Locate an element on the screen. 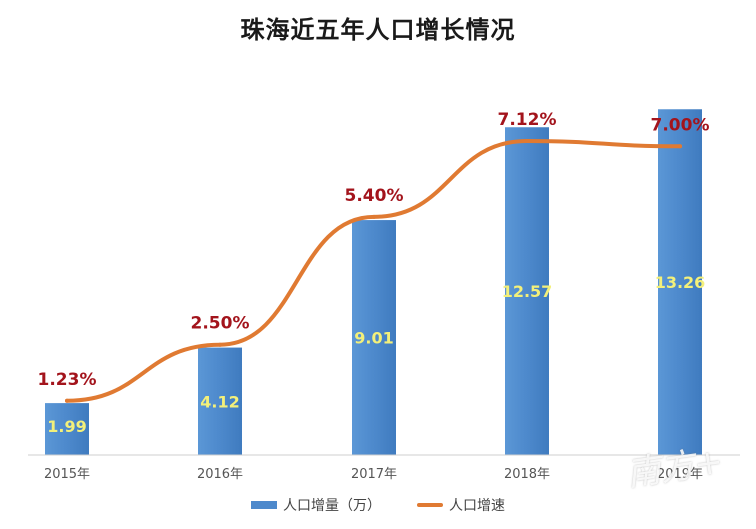 This screenshot has width=756, height=529. bar-value-label: 9.01 is located at coordinates (373, 338).